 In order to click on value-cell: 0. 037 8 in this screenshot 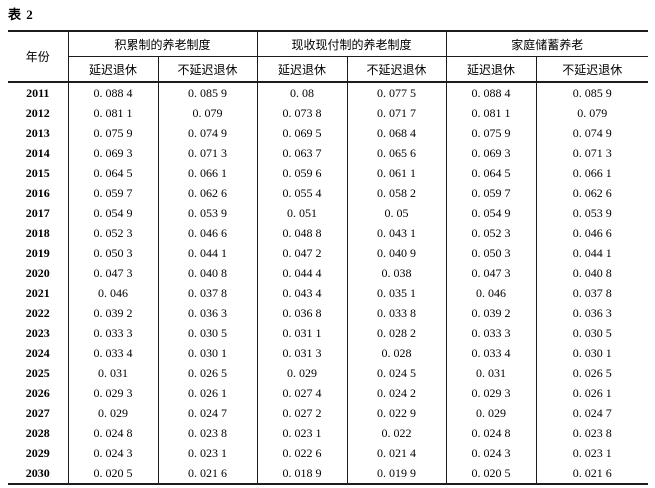, I will do `click(207, 293)`.